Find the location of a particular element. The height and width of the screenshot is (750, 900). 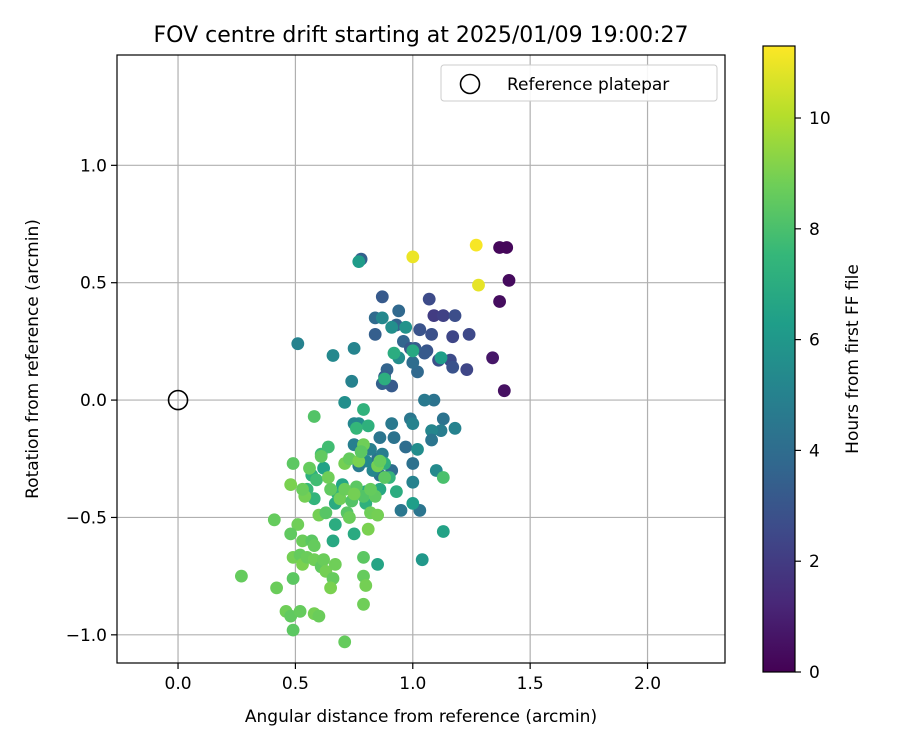

x-tick-label: 2.0 is located at coordinates (647, 684).